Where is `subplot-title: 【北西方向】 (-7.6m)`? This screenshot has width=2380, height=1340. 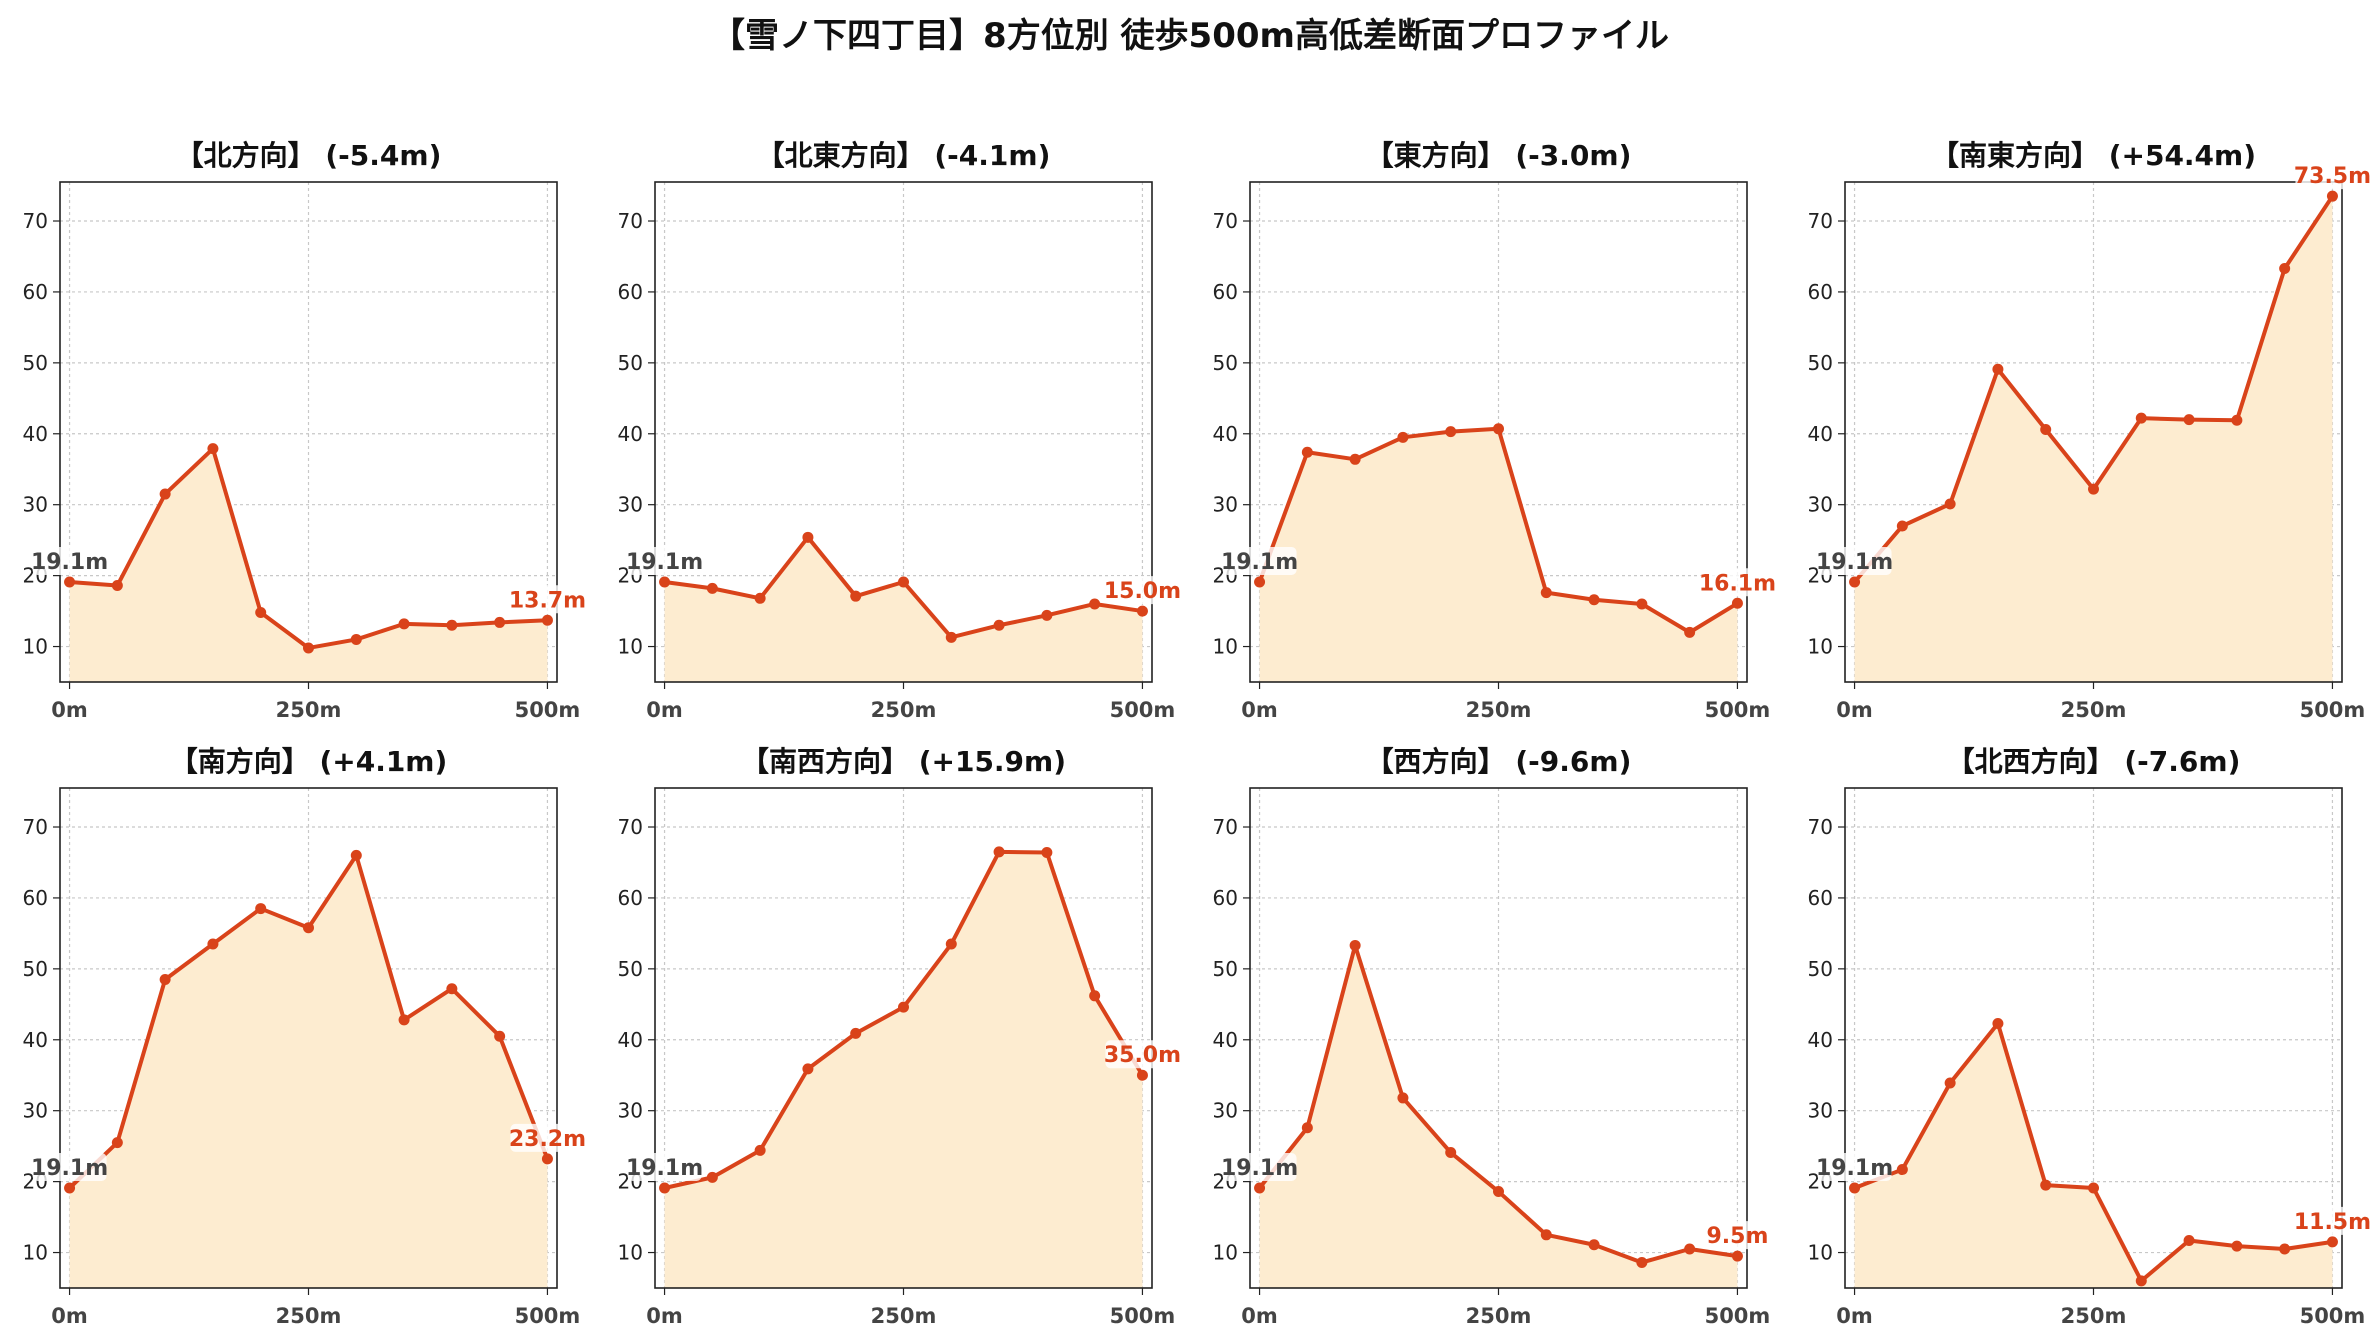 subplot-title: 【北西方向】 (-7.6m) is located at coordinates (2094, 761).